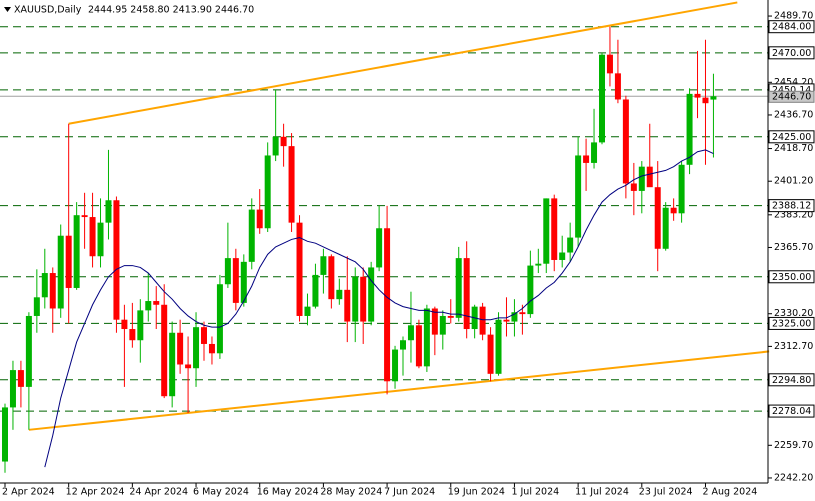 This screenshot has height=501, width=815. What do you see at coordinates (791, 411) in the screenshot?
I see `level-label: 2278.04` at bounding box center [791, 411].